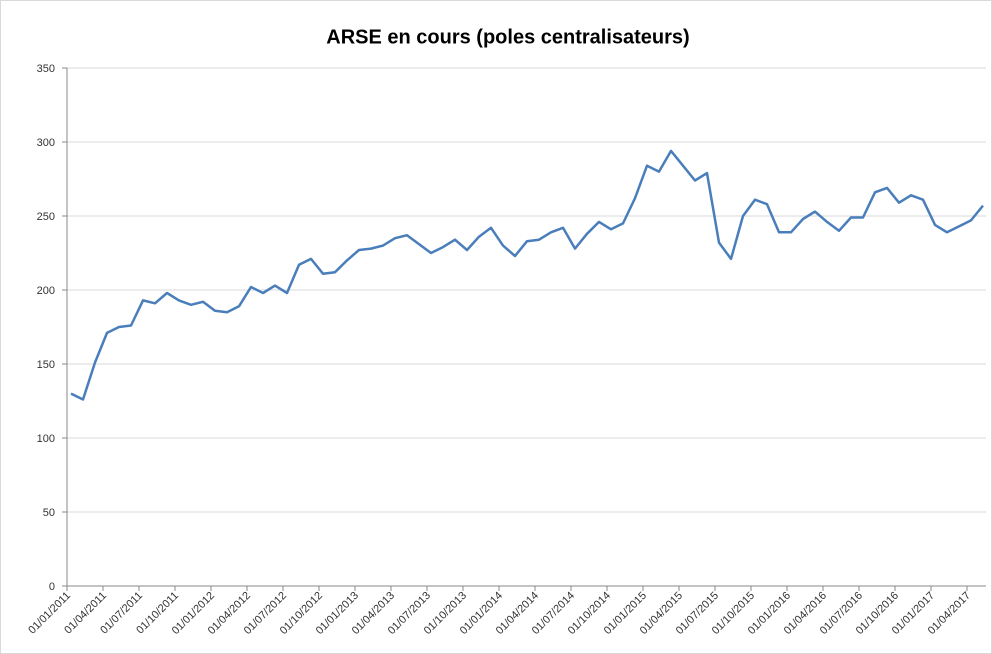 The width and height of the screenshot is (992, 654). I want to click on y-tick-label: 100, so click(46, 439).